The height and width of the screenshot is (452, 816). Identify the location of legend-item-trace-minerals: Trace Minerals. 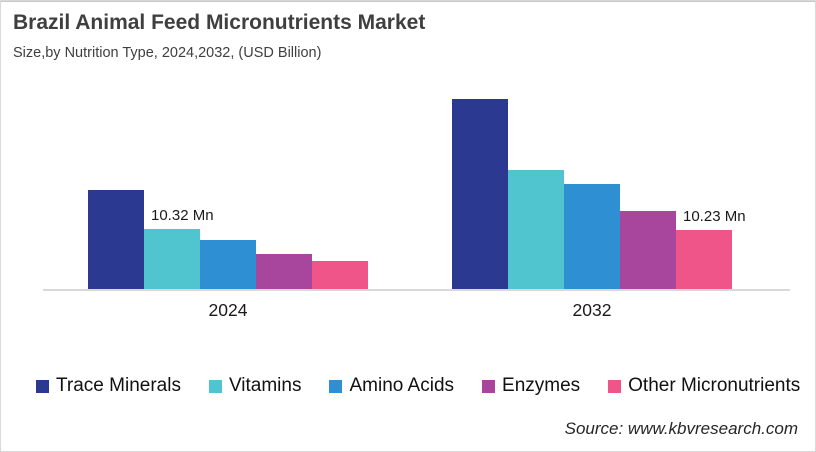
(108, 386).